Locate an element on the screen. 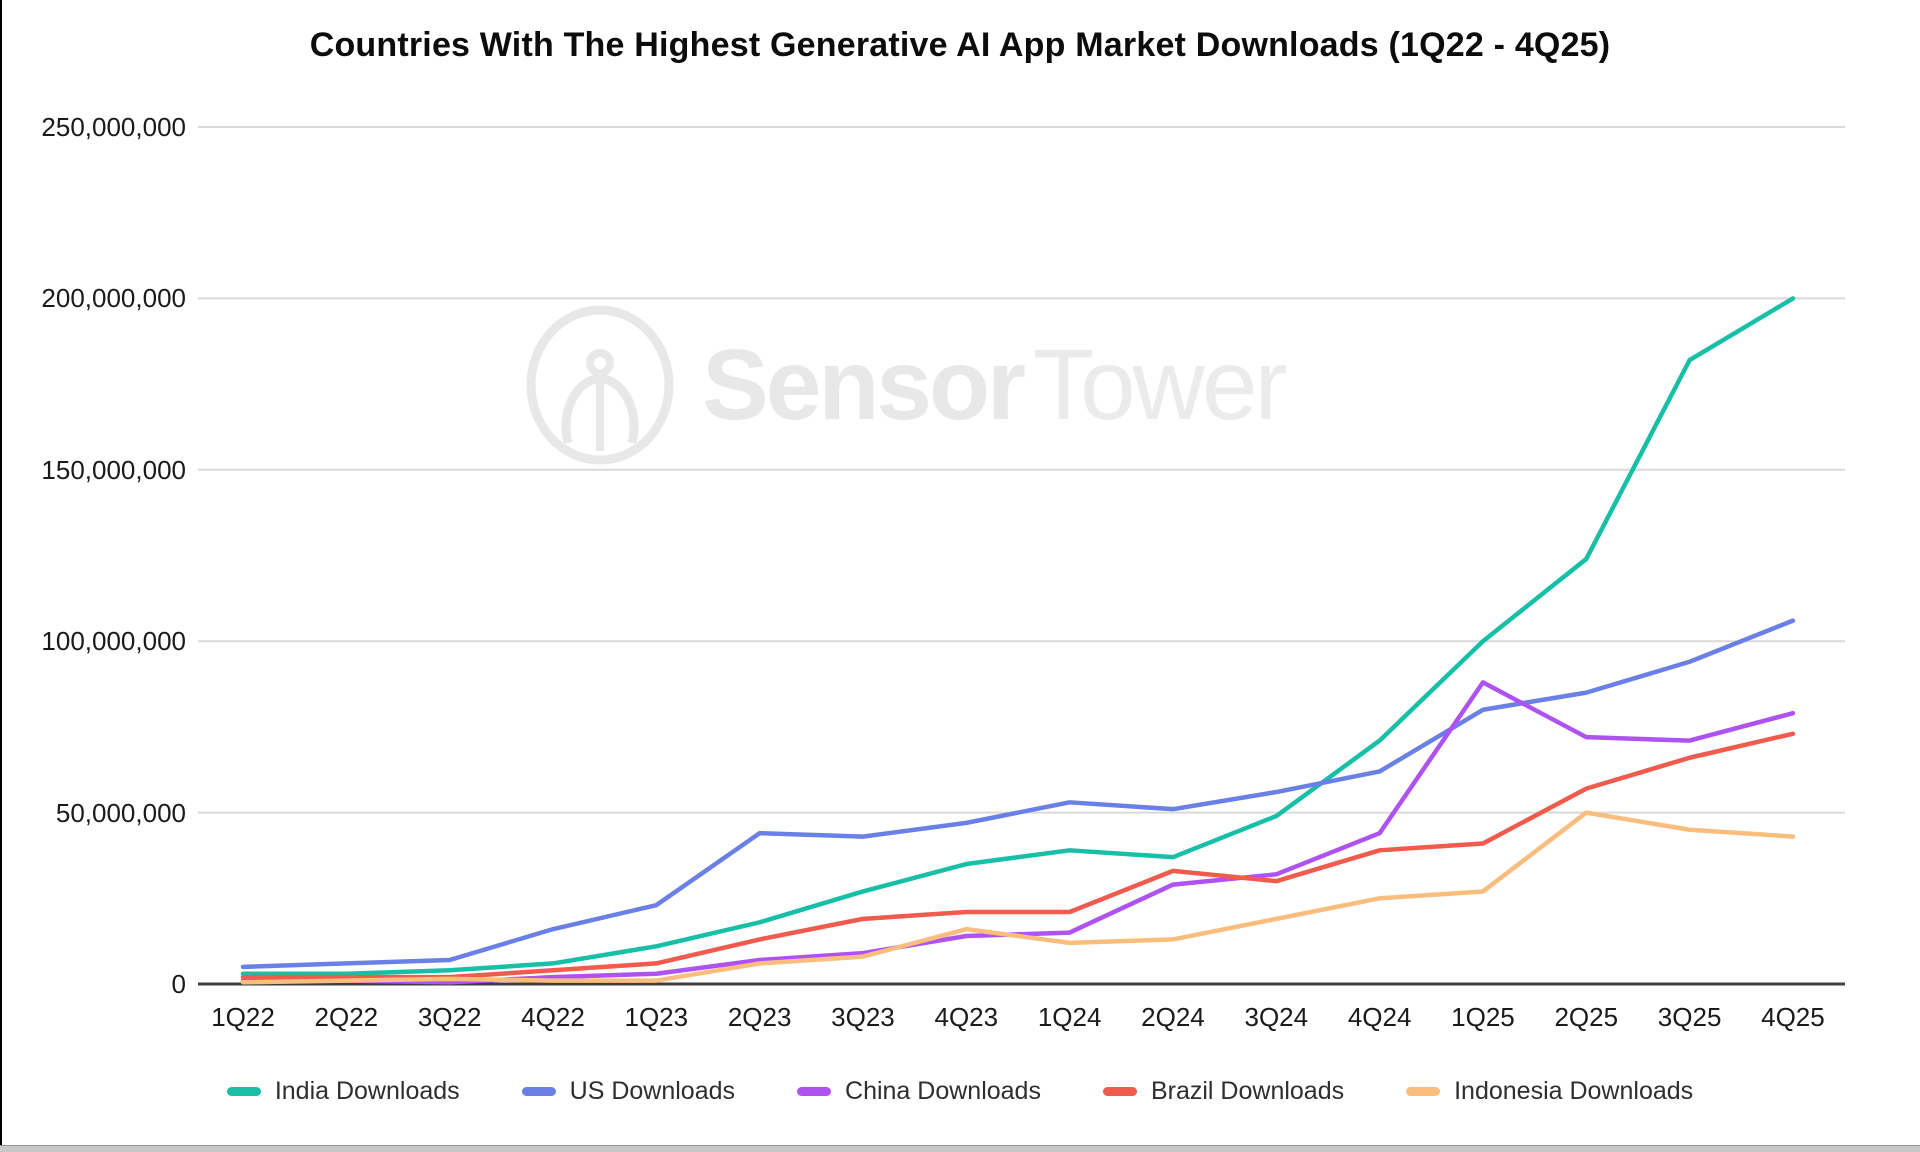 The height and width of the screenshot is (1152, 1920). x-tick-label: 2Q25 is located at coordinates (1586, 1017).